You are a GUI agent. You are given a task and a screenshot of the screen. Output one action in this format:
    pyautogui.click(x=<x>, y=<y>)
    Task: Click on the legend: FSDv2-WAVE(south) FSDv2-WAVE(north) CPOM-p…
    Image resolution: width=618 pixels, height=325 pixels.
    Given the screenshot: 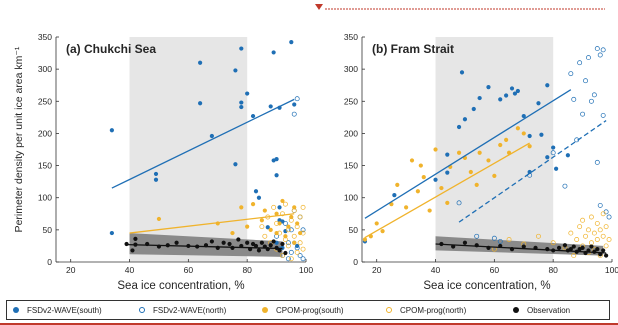 What is the action you would take?
    pyautogui.click(x=308, y=310)
    